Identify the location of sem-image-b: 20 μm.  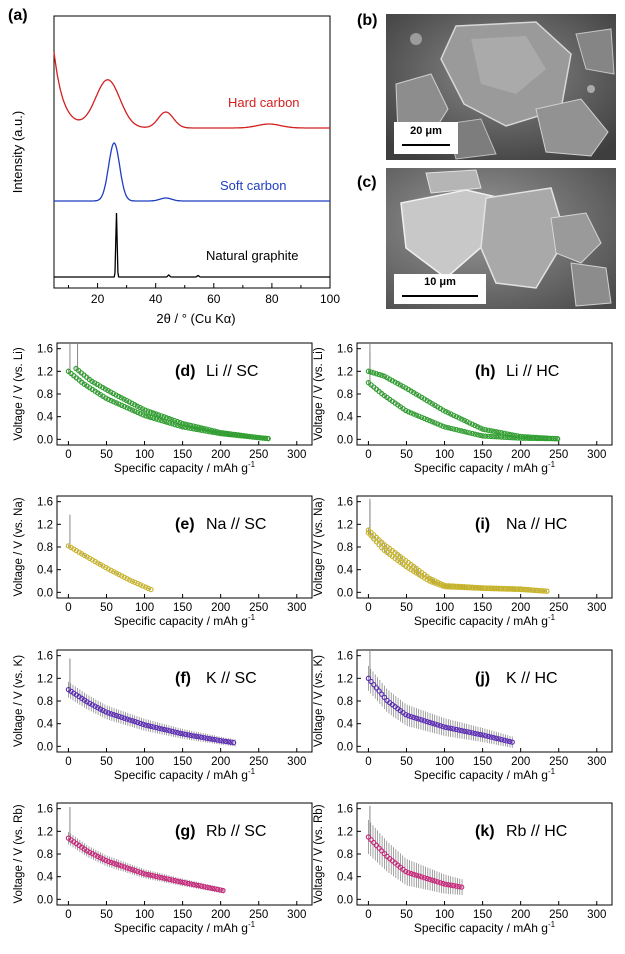
(501, 87).